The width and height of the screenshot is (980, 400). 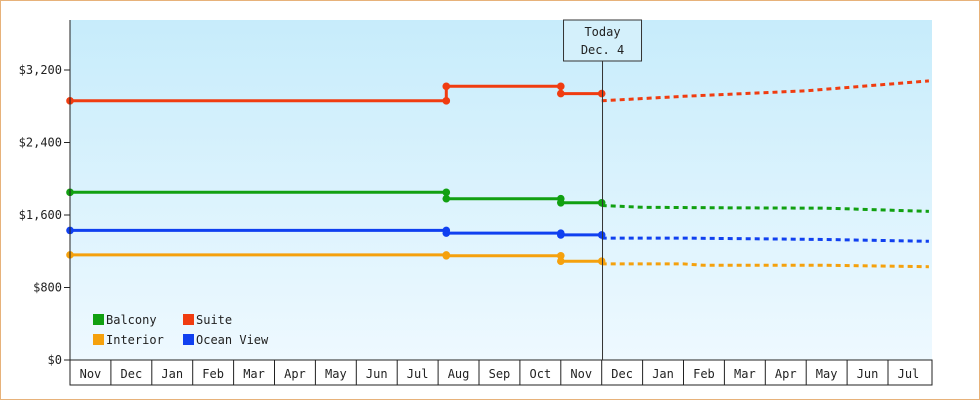 I want to click on x-tick-label: Sep, so click(x=500, y=374).